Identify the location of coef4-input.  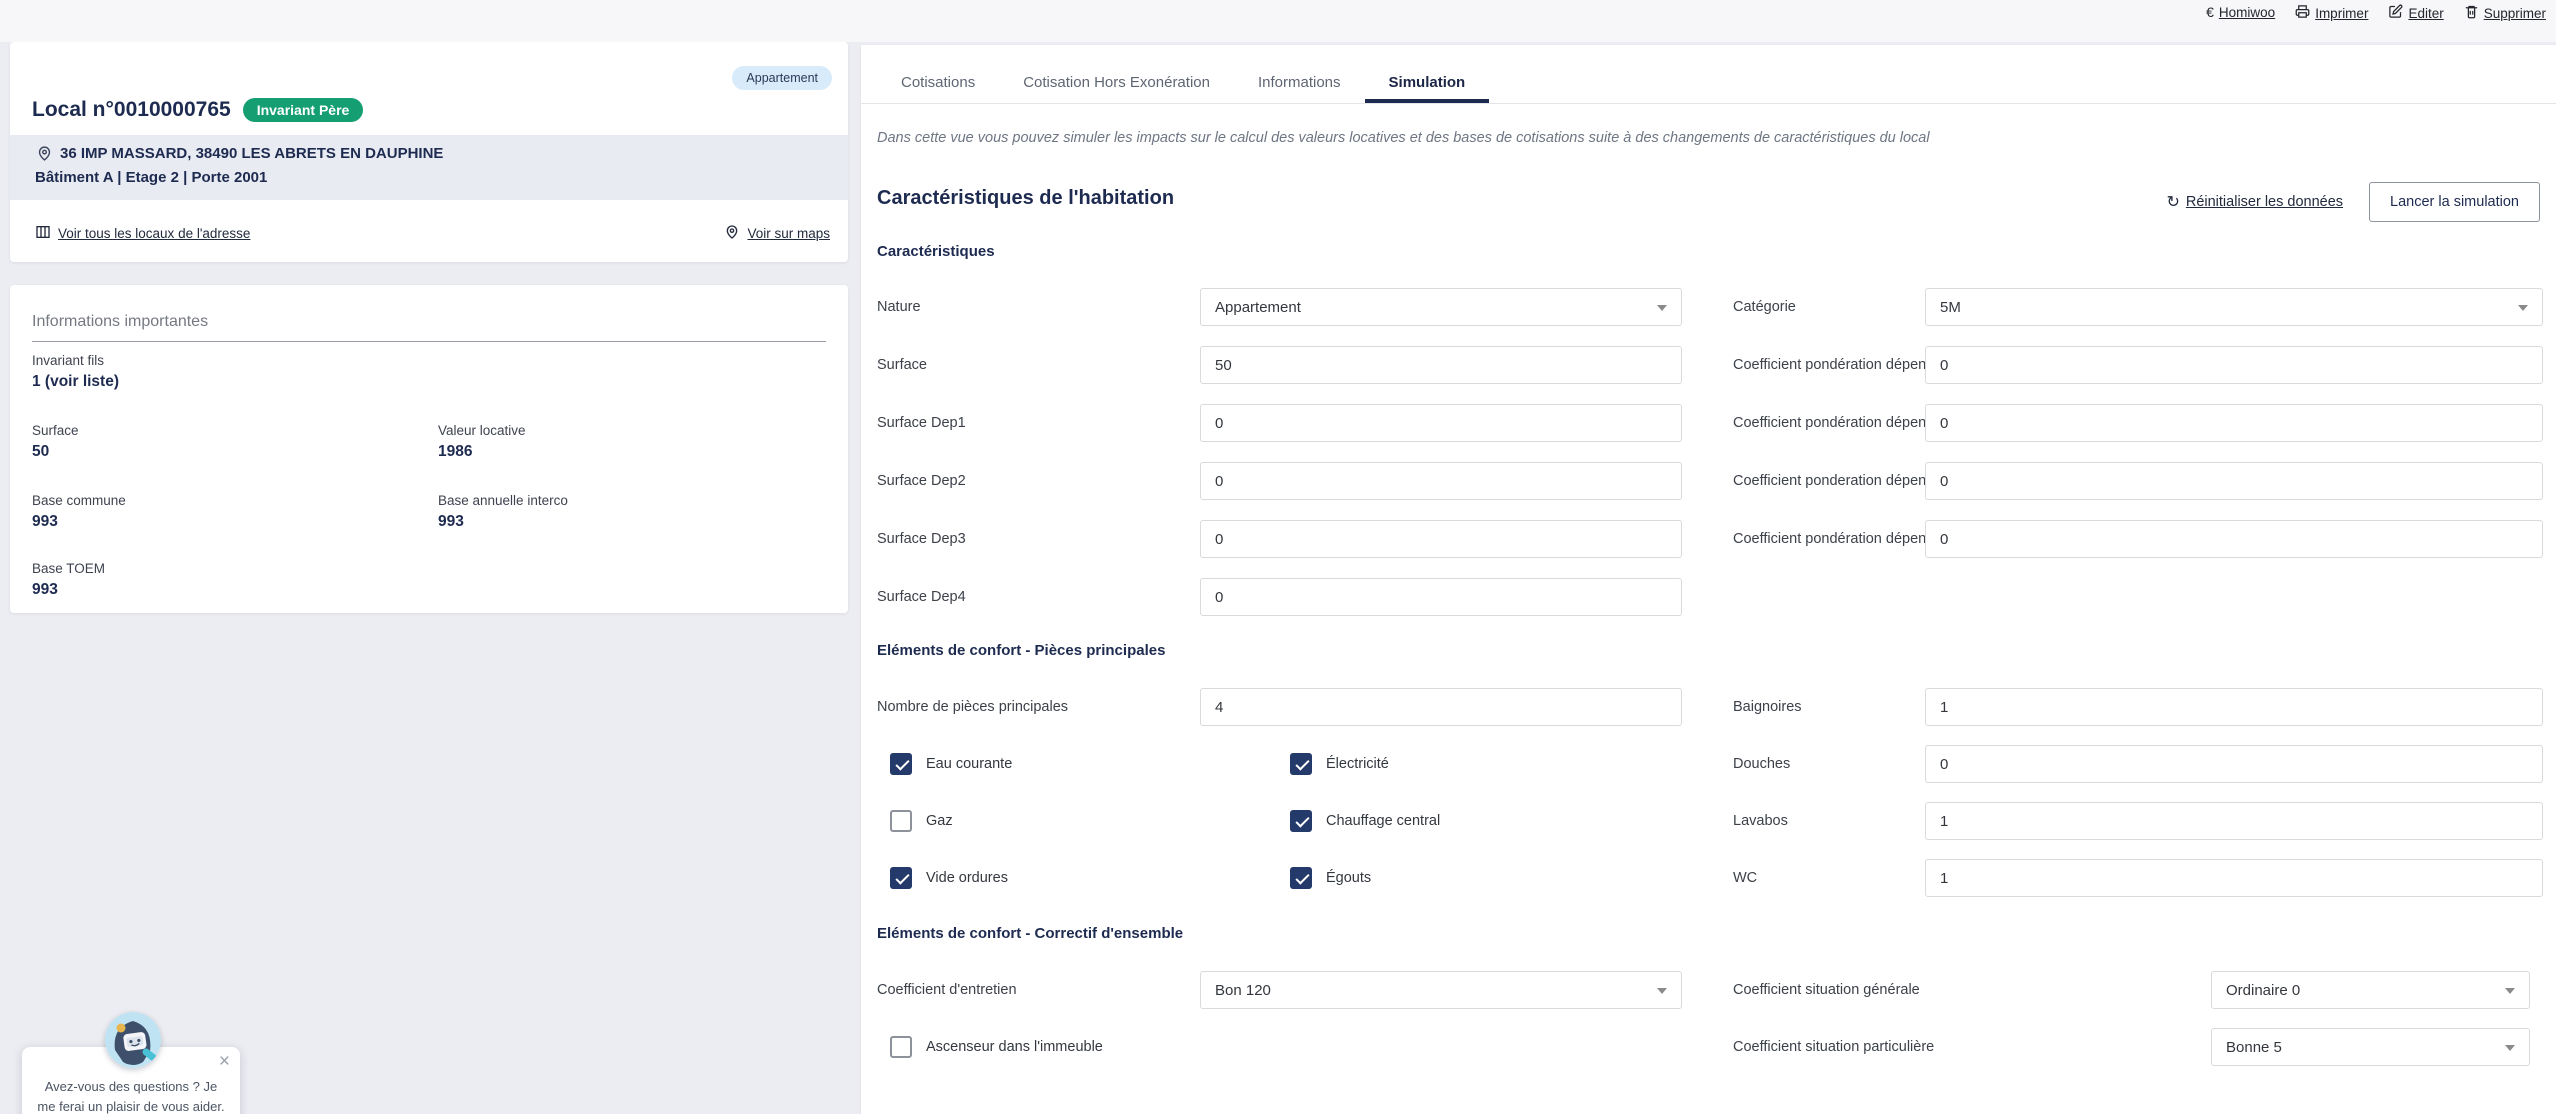
(2234, 539).